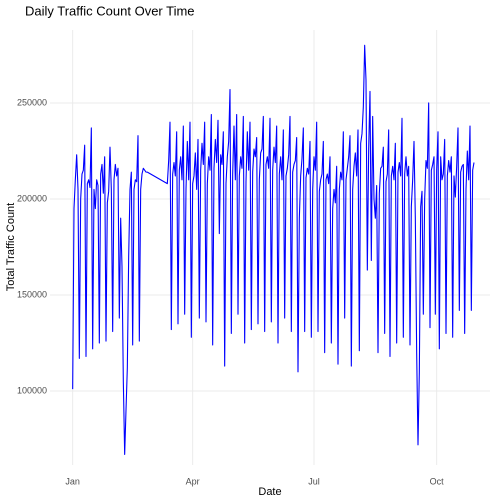 This screenshot has width=504, height=504. I want to click on y-tick-label: 150000, so click(32, 294).